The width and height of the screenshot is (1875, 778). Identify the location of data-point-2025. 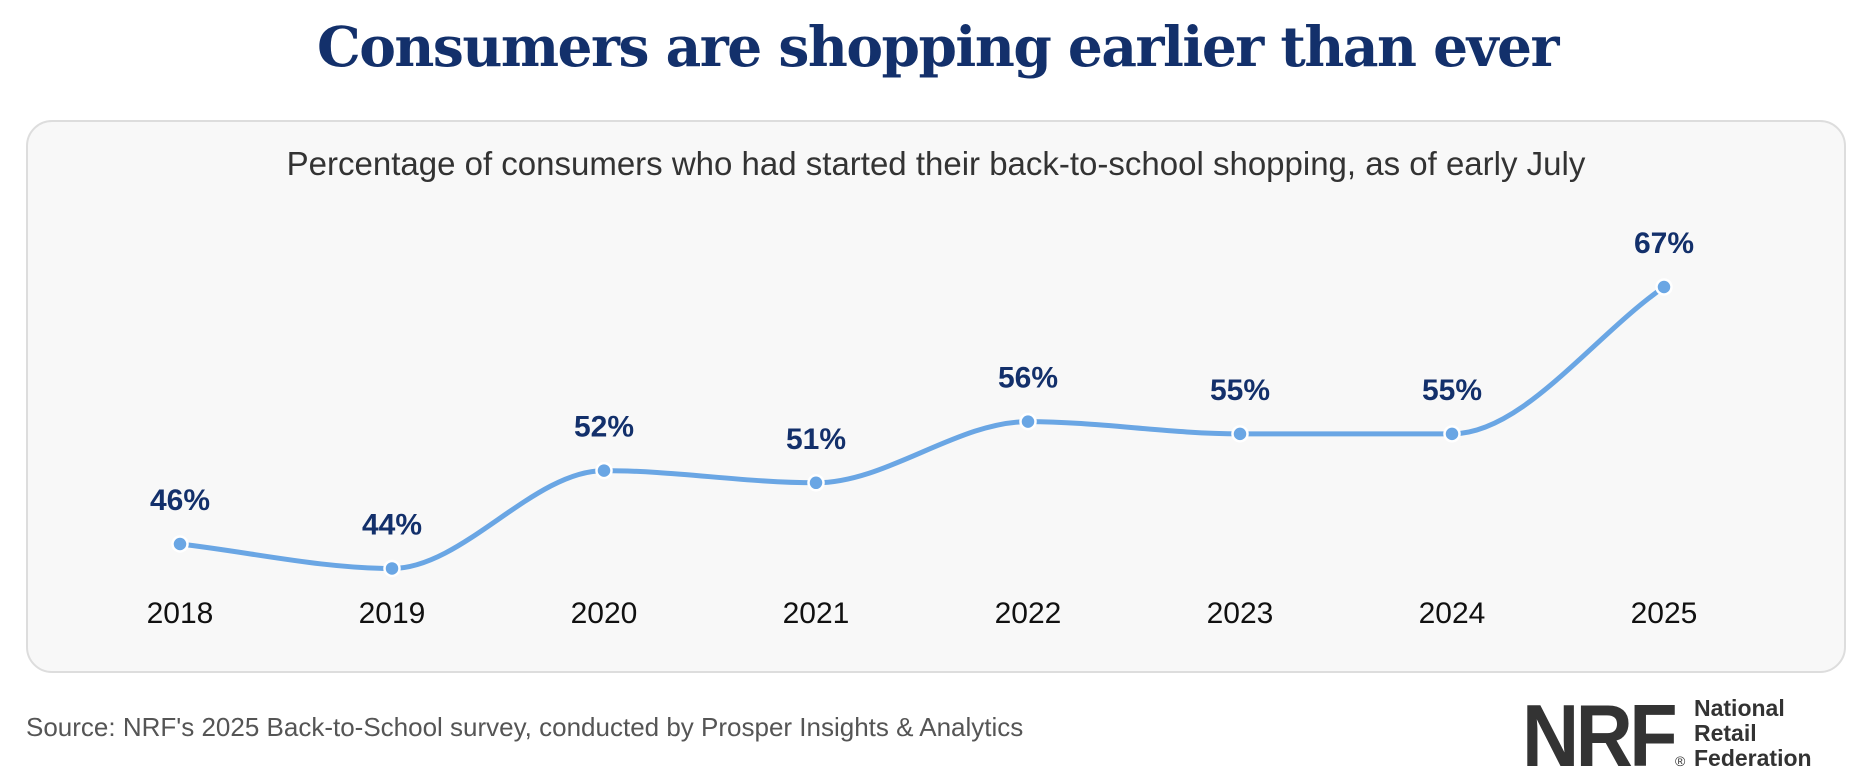
(1664, 287).